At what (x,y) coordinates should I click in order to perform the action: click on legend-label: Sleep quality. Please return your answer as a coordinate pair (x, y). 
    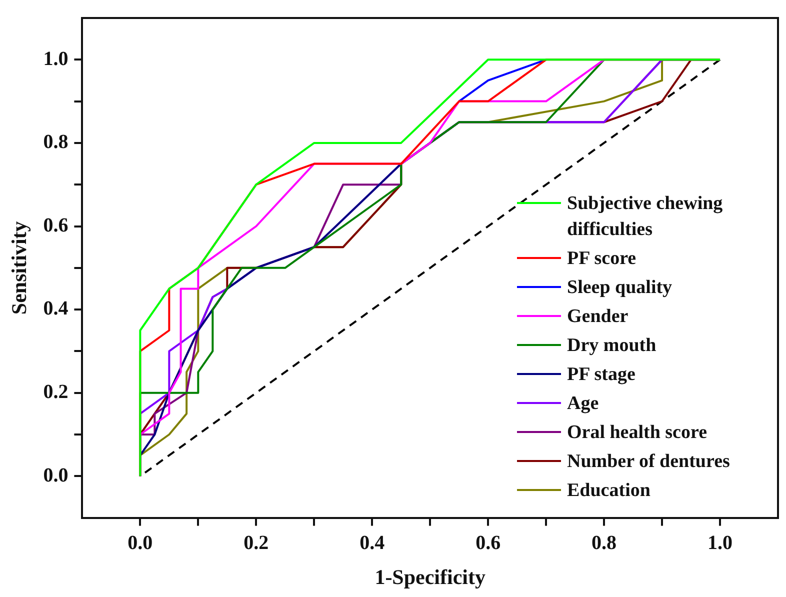
    Looking at the image, I should click on (619, 288).